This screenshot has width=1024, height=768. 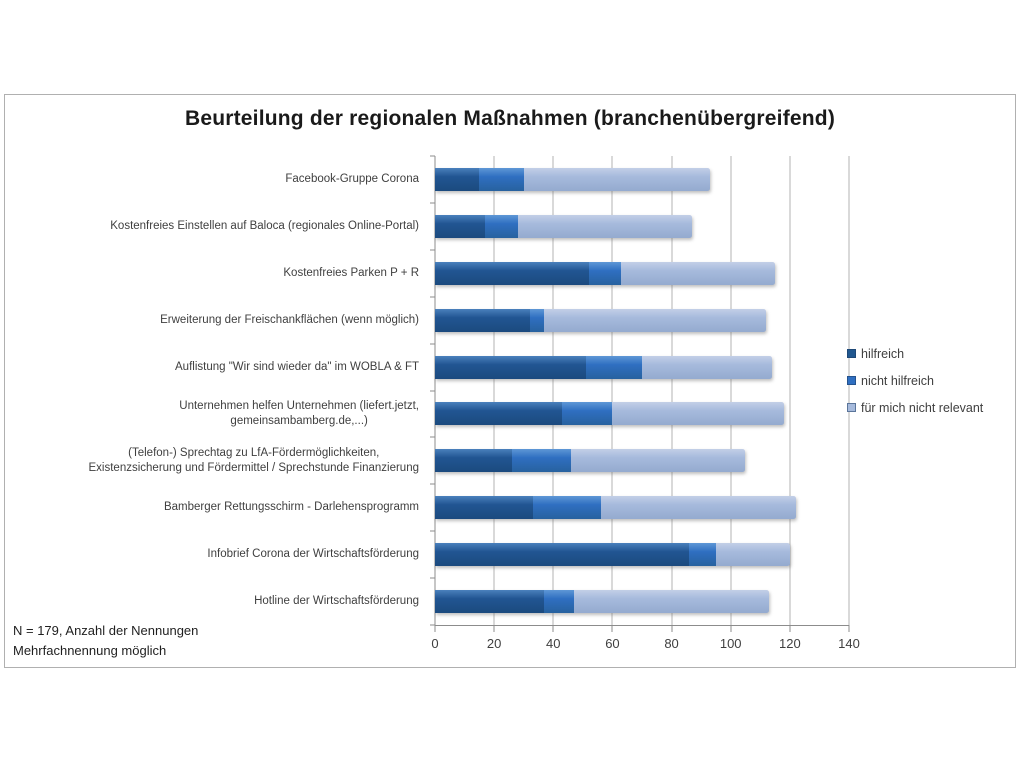 What do you see at coordinates (922, 407) in the screenshot?
I see `legend-label: für mich nicht relevant` at bounding box center [922, 407].